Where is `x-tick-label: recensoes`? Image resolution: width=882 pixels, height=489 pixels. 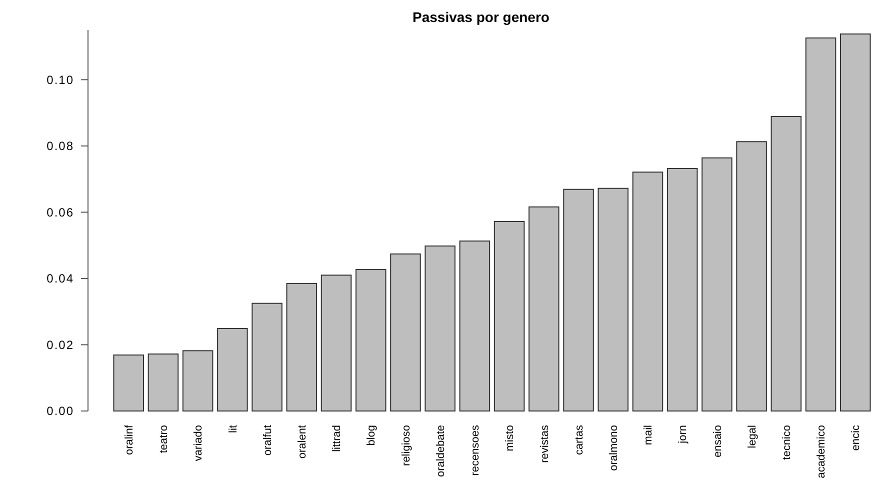 x-tick-label: recensoes is located at coordinates (476, 450).